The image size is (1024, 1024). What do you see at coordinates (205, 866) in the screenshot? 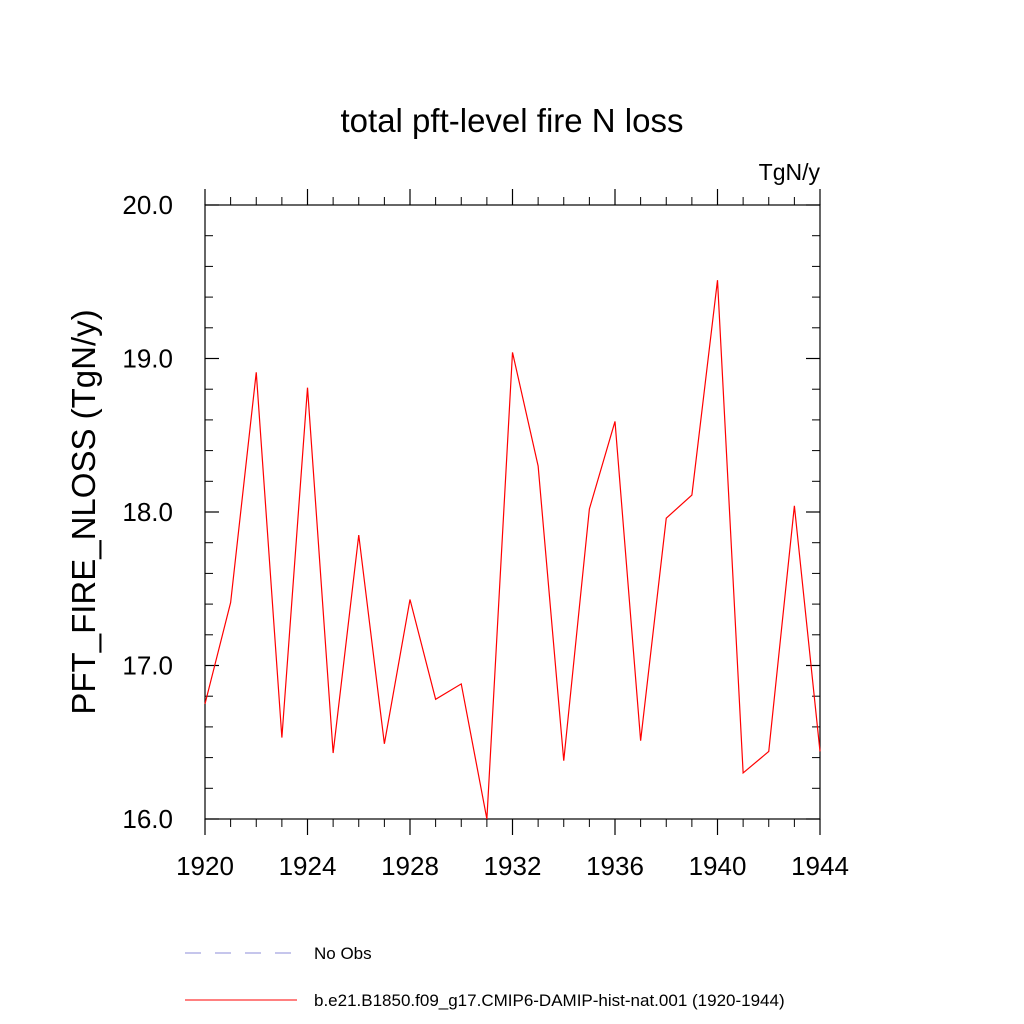
I see `x-tick-label: 1920` at bounding box center [205, 866].